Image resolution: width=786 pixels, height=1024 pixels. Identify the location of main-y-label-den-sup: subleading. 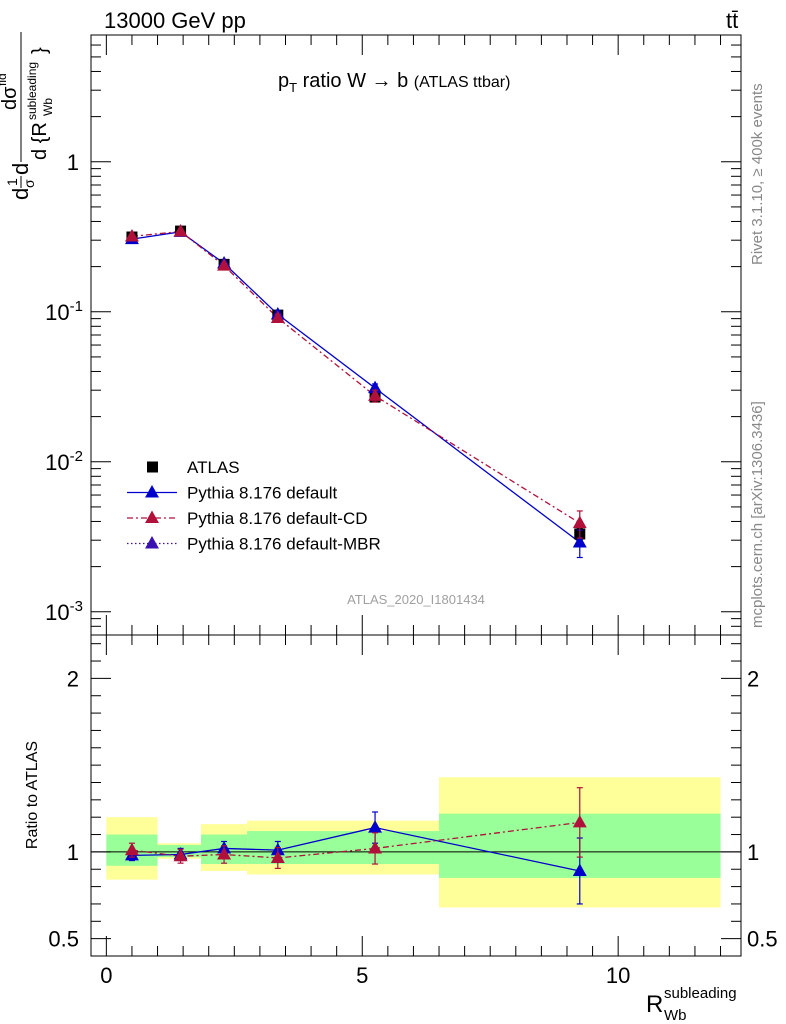
(32, 91).